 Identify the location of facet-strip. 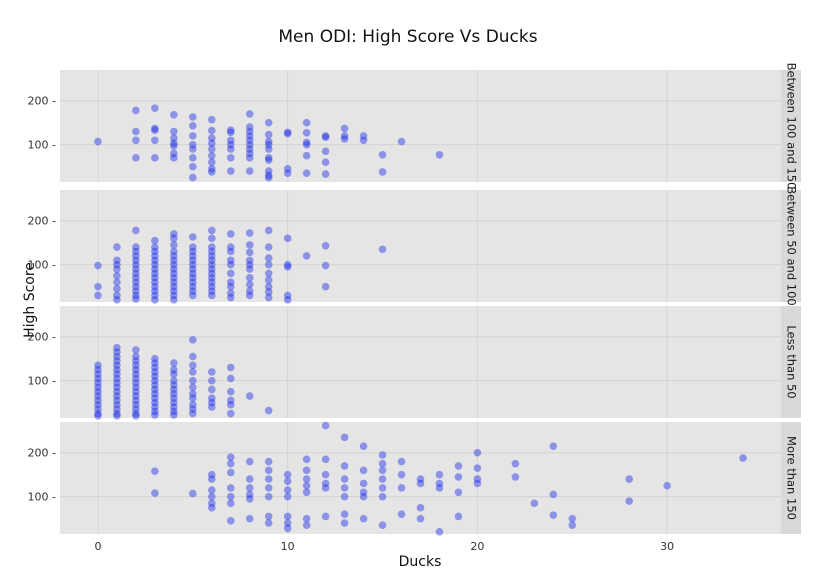
(791, 126).